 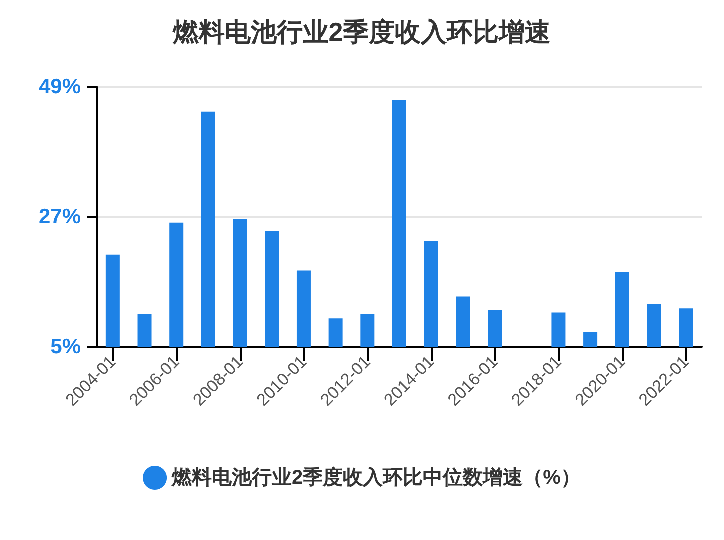 I want to click on legend-label: 燃料电池行业2季度收入环比中位数增速（%）, so click(x=376, y=477).